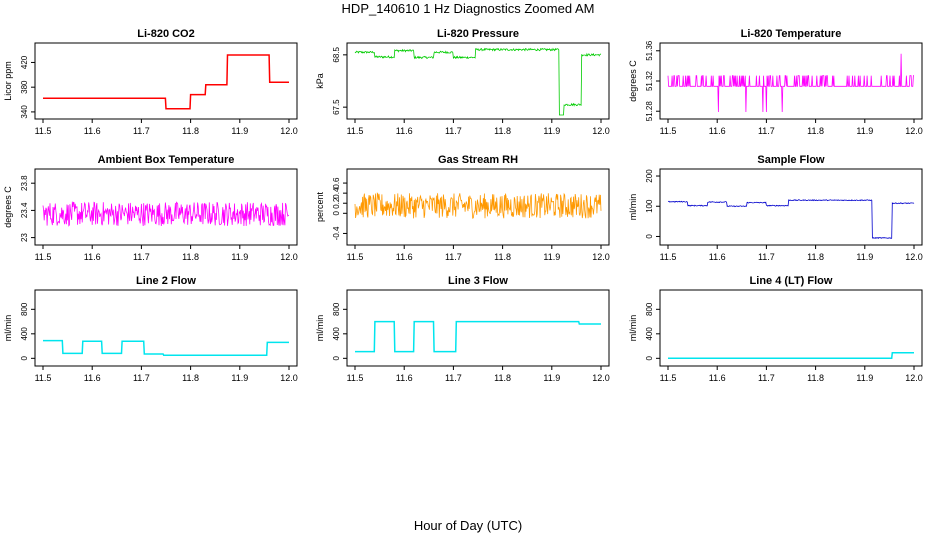  I want to click on y-tick-label: -0.4, so click(336, 233).